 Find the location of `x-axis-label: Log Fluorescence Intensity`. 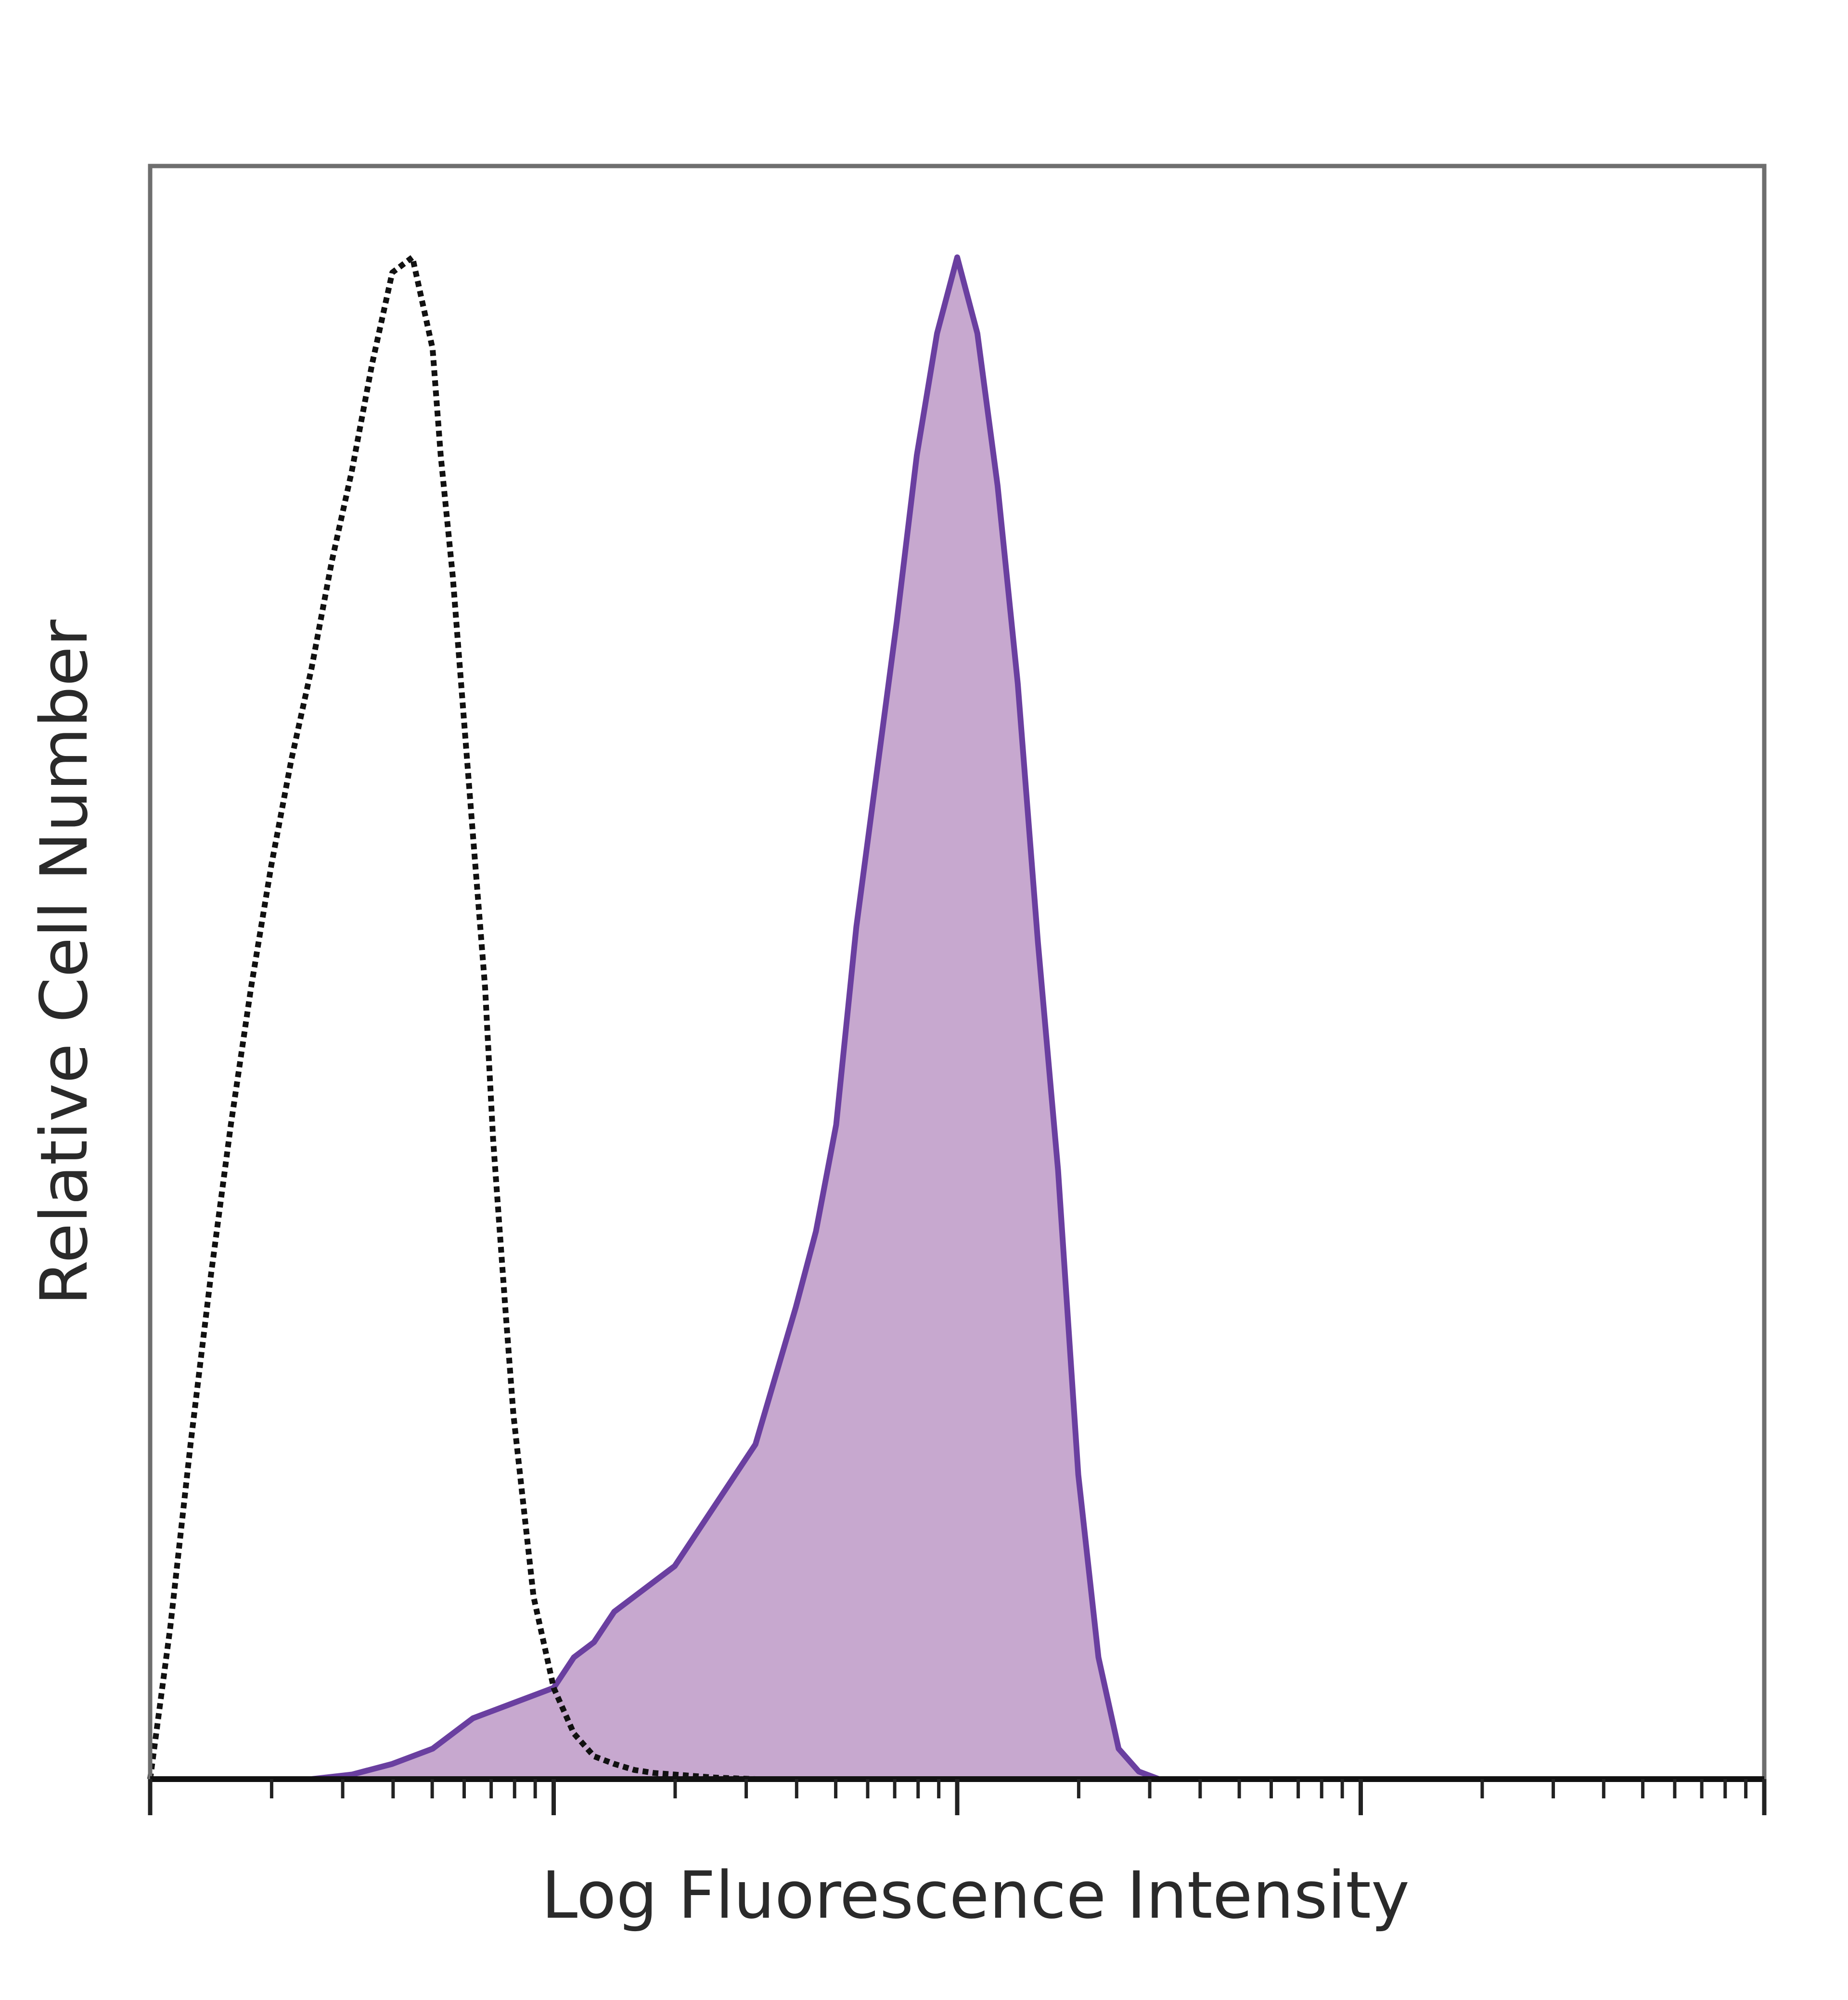

x-axis-label: Log Fluorescence Intensity is located at coordinates (975, 1895).